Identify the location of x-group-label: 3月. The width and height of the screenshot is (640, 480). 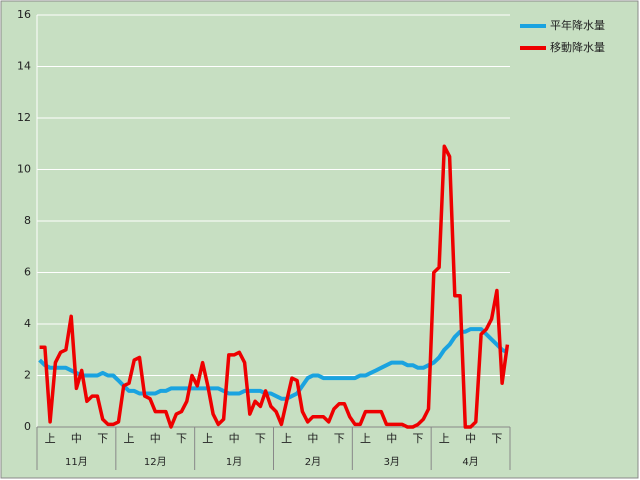
(392, 462).